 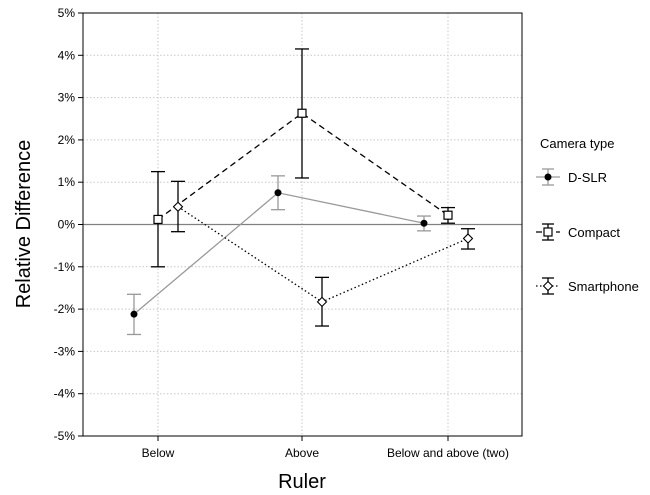 What do you see at coordinates (67, 140) in the screenshot?
I see `y-tick-label: 2%` at bounding box center [67, 140].